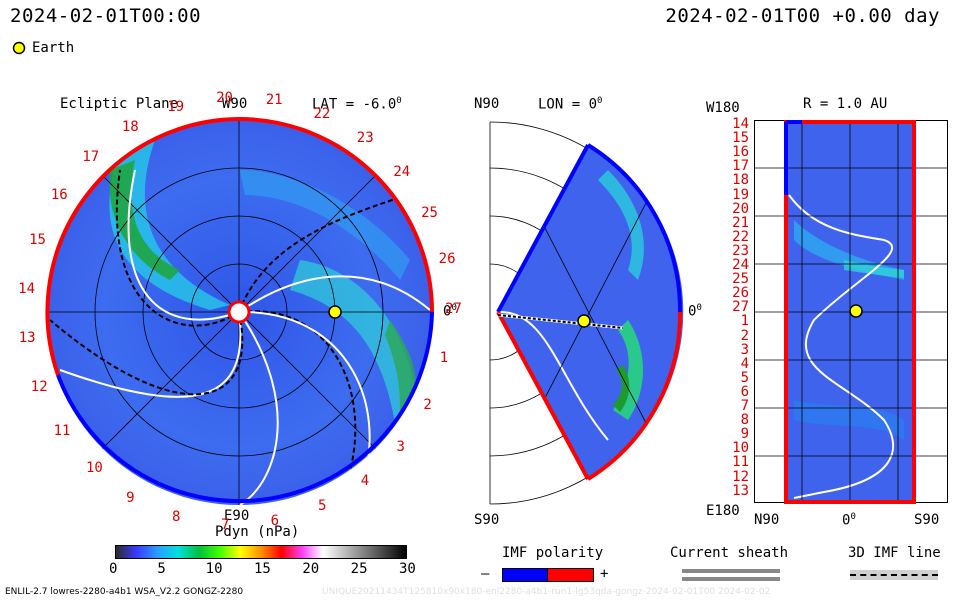 Image resolution: width=960 pixels, height=600 pixels. Describe the element at coordinates (262, 569) in the screenshot. I see `colorbar-tick: 15` at that location.